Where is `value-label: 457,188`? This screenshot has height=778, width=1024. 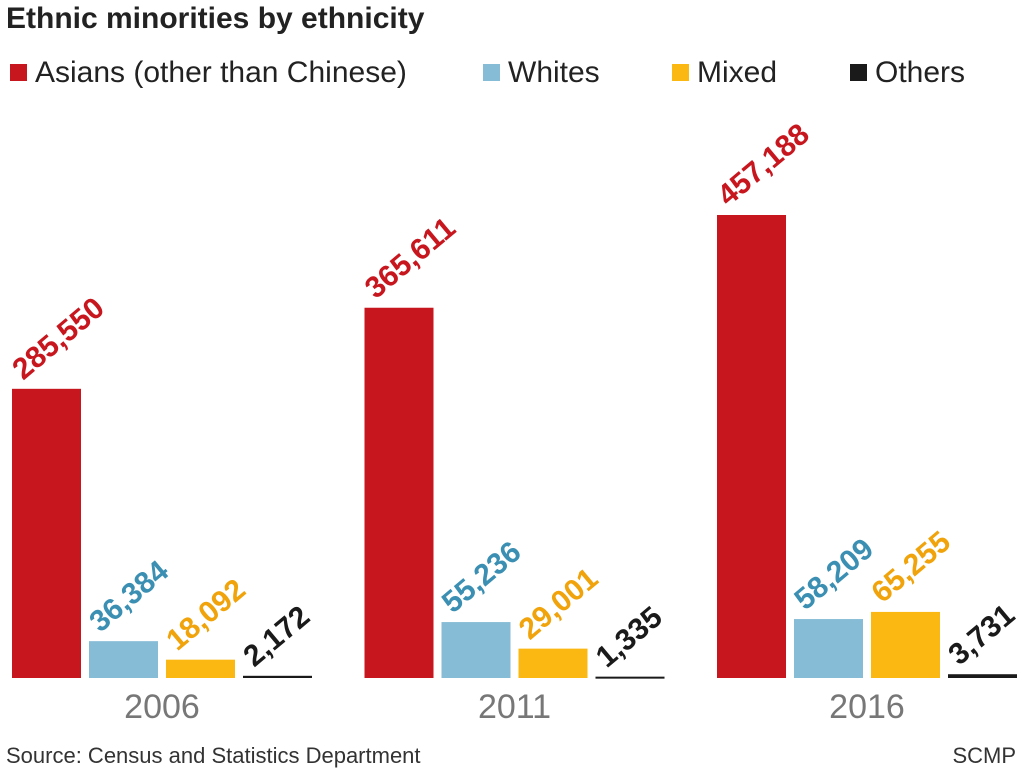
value-label: 457,188 is located at coordinates (763, 164).